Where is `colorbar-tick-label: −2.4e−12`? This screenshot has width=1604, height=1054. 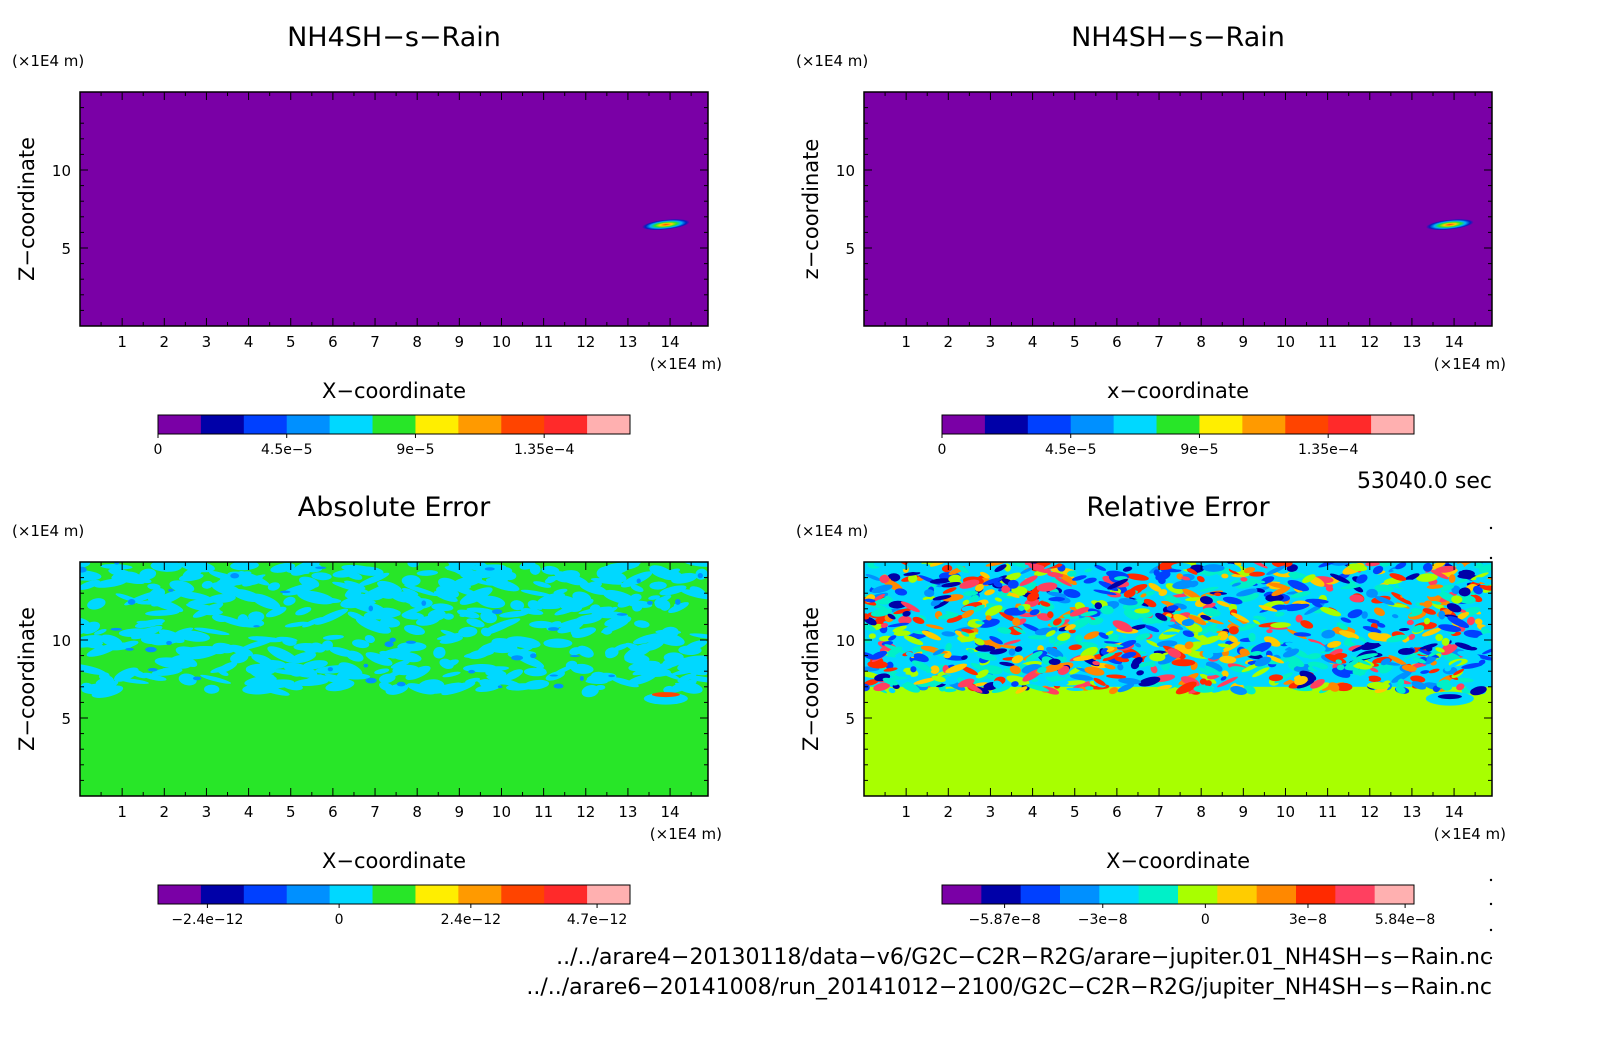 colorbar-tick-label: −2.4e−12 is located at coordinates (207, 920).